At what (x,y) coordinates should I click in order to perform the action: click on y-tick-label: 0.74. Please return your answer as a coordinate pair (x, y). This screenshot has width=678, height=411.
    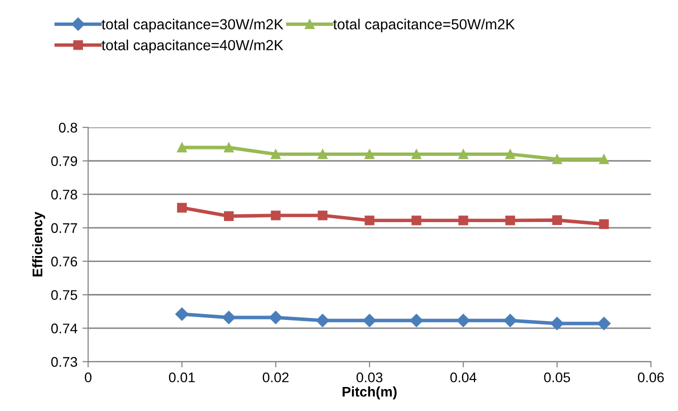
    Looking at the image, I should click on (64, 329).